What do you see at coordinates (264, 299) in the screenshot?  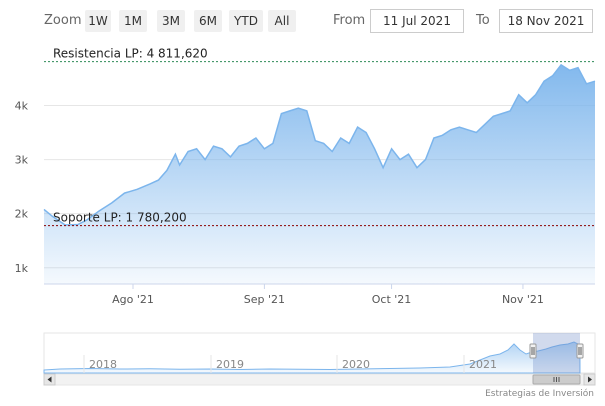 I see `x-tick-label: Sep '21` at bounding box center [264, 299].